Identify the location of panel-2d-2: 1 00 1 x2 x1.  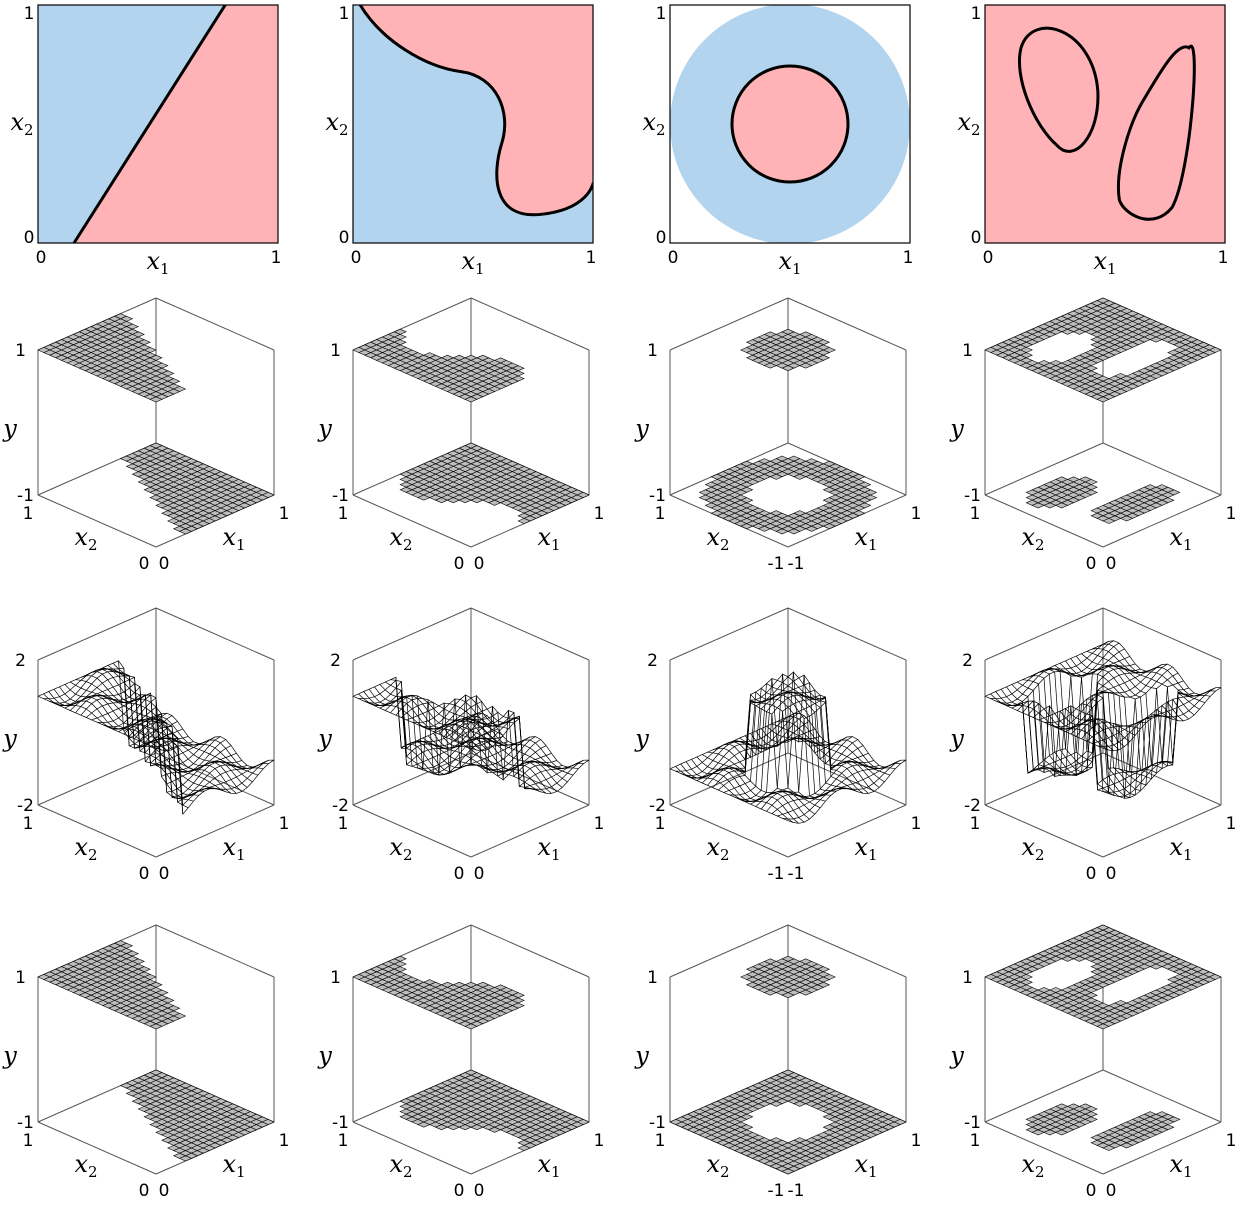
(460, 141).